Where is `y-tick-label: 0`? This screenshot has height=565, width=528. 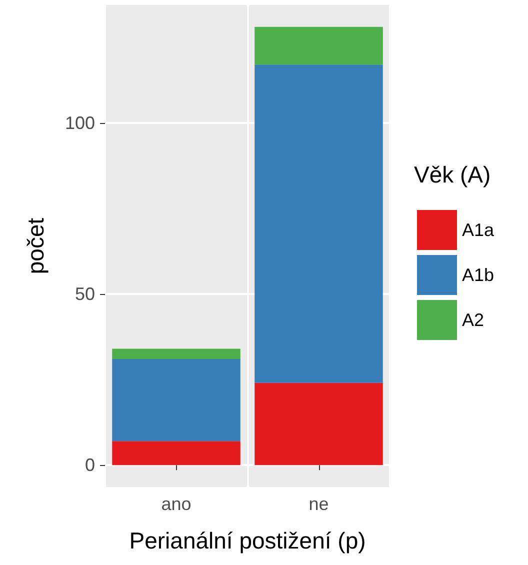
y-tick-label: 0 is located at coordinates (89, 465).